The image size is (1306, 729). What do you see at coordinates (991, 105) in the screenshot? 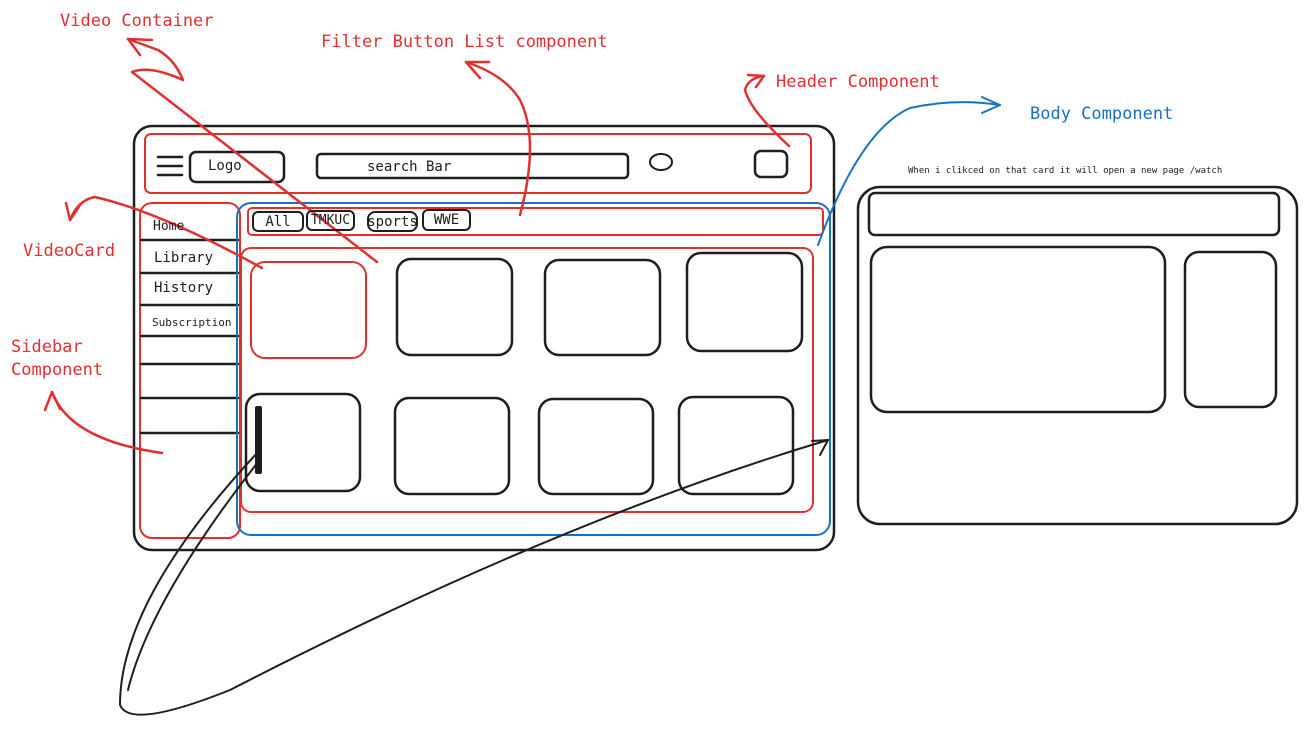
I see `body-component-arrow-head` at bounding box center [991, 105].